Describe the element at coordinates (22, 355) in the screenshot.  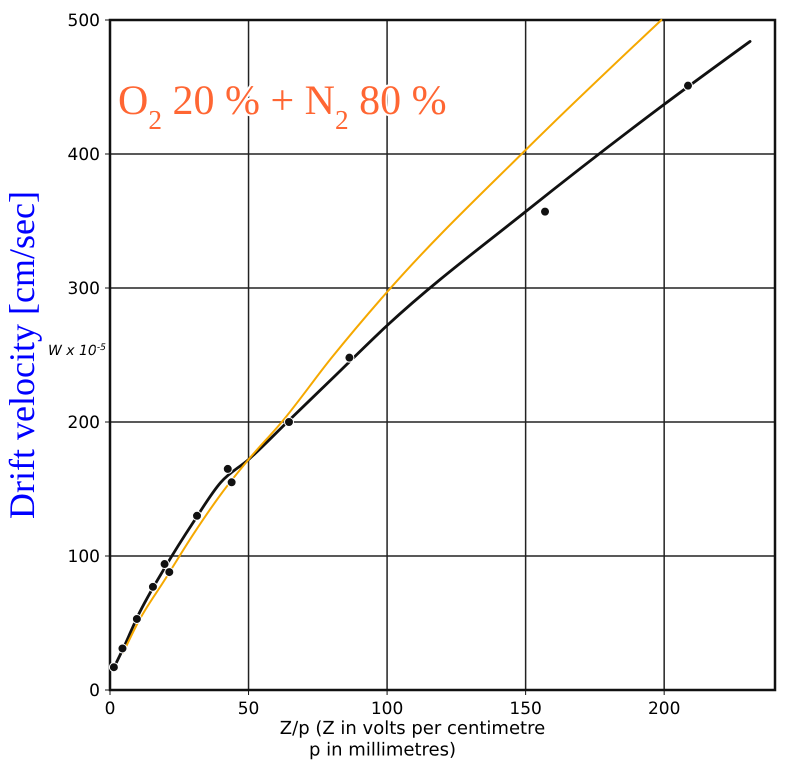
I see `y-axis-title: Drift velocity [cm/sec]` at that location.